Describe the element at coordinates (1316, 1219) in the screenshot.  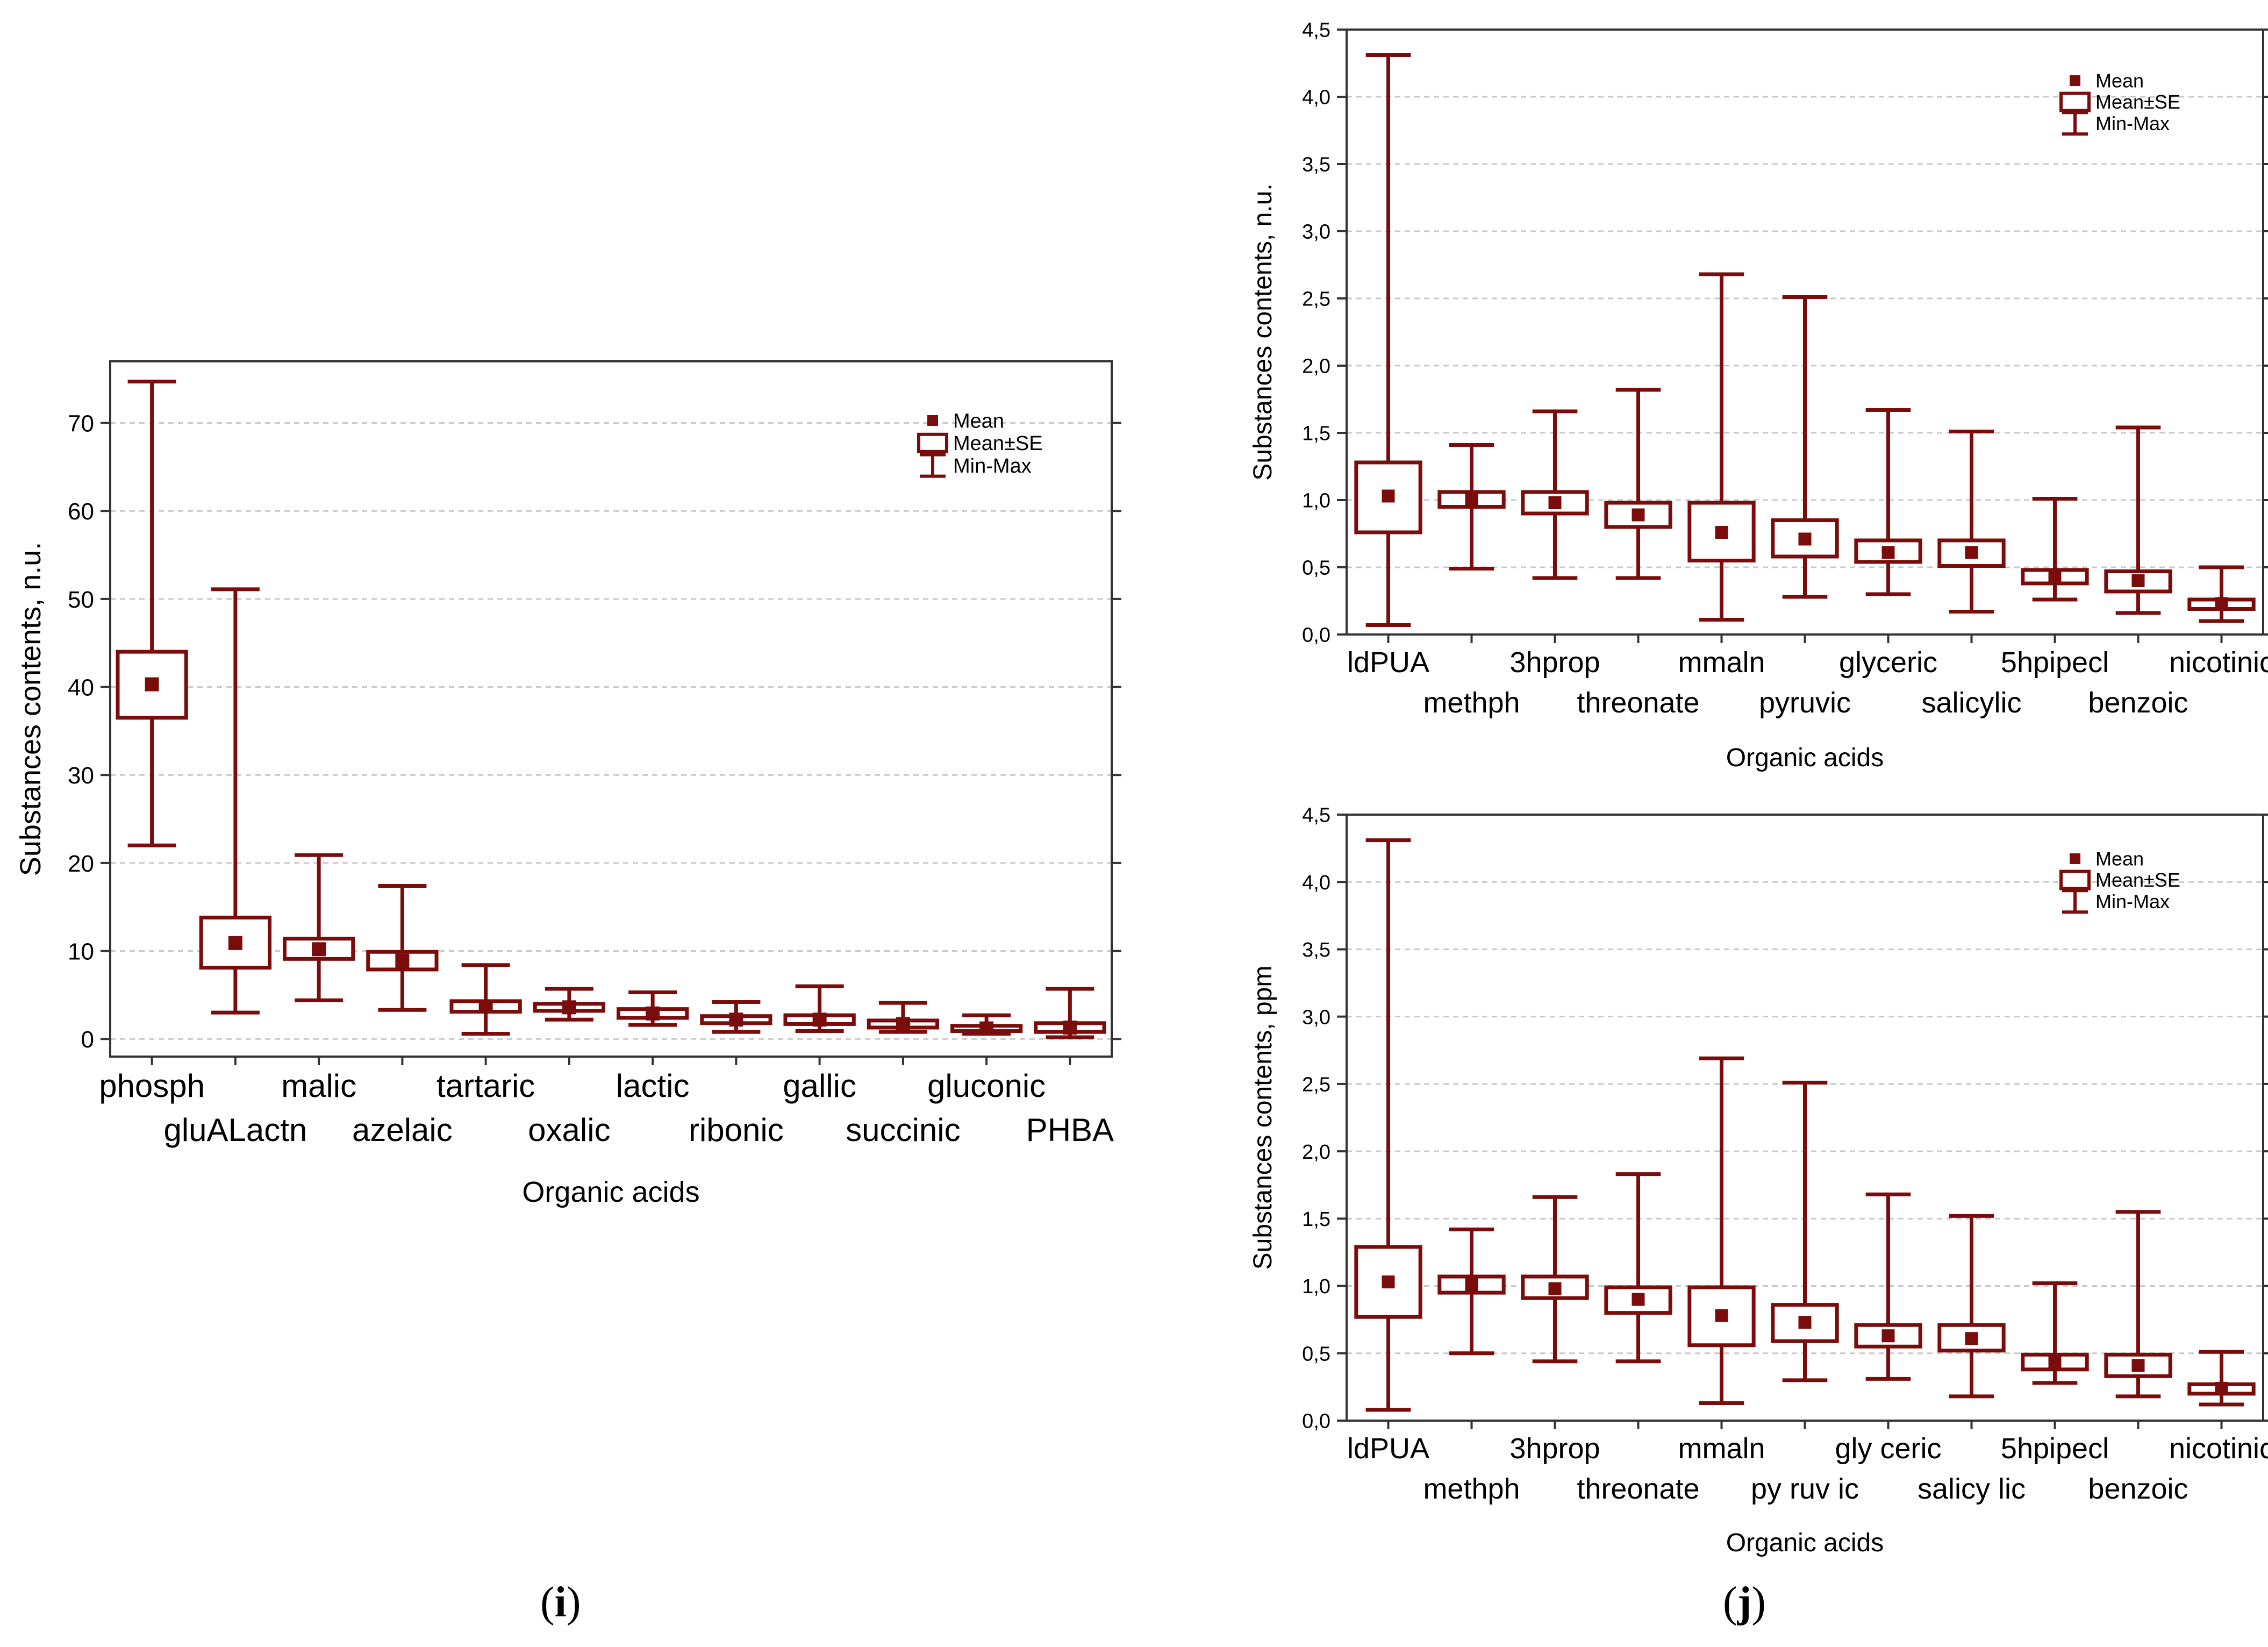
I see `y-tick-label: 1,5` at that location.